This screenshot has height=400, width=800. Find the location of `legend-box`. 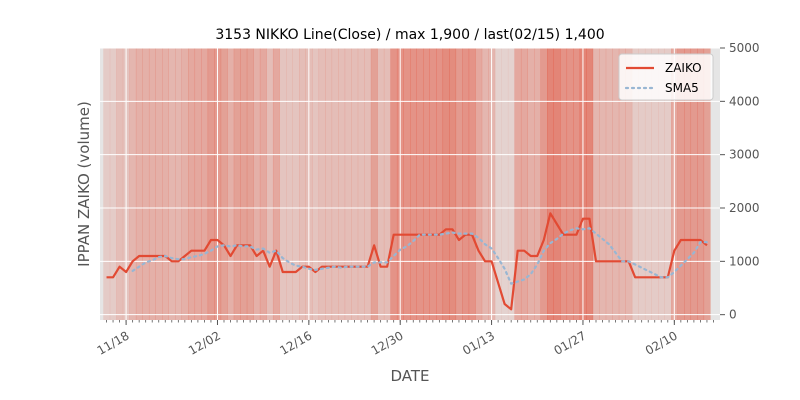

legend-box is located at coordinates (666, 77).